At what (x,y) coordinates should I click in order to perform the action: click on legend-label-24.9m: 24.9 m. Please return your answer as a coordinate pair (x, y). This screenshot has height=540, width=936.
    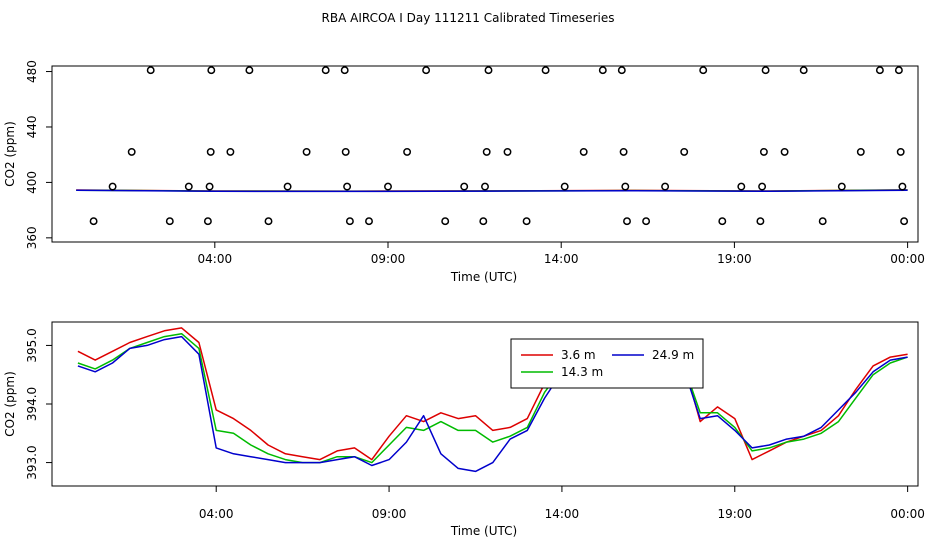
    Looking at the image, I should click on (673, 355).